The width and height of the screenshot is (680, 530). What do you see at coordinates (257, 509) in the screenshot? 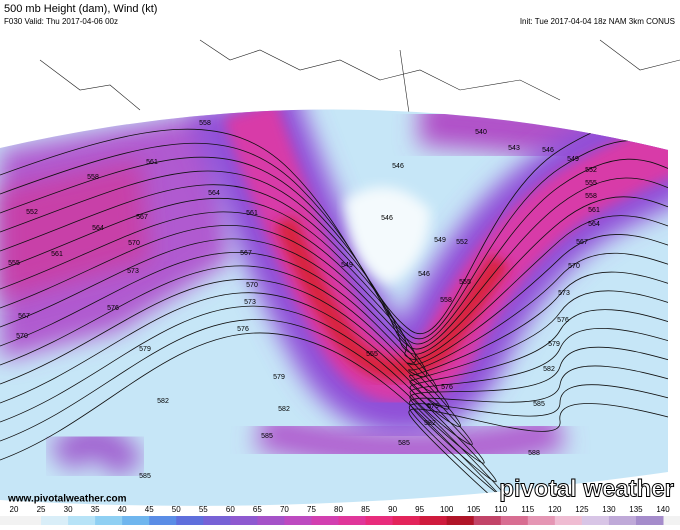
I see `colorbar-tick-label: 65` at bounding box center [257, 509].